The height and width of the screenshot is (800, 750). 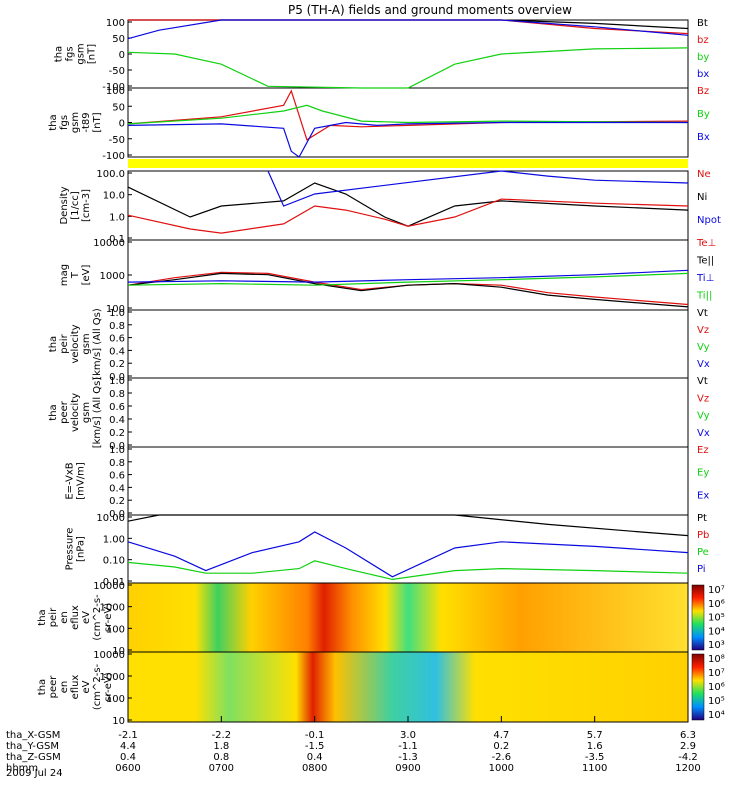 What do you see at coordinates (408, 481) in the screenshot?
I see `panel-frame` at bounding box center [408, 481].